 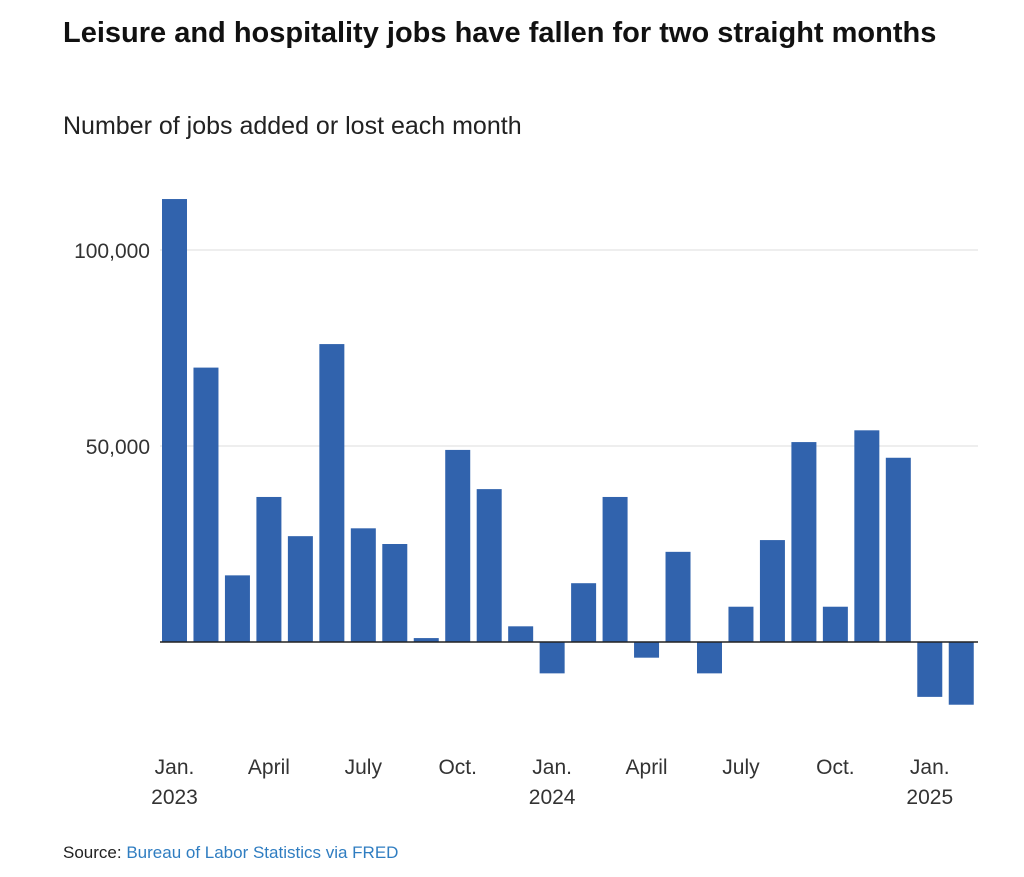 I want to click on x-tick-year-label: 2023, so click(x=174, y=797).